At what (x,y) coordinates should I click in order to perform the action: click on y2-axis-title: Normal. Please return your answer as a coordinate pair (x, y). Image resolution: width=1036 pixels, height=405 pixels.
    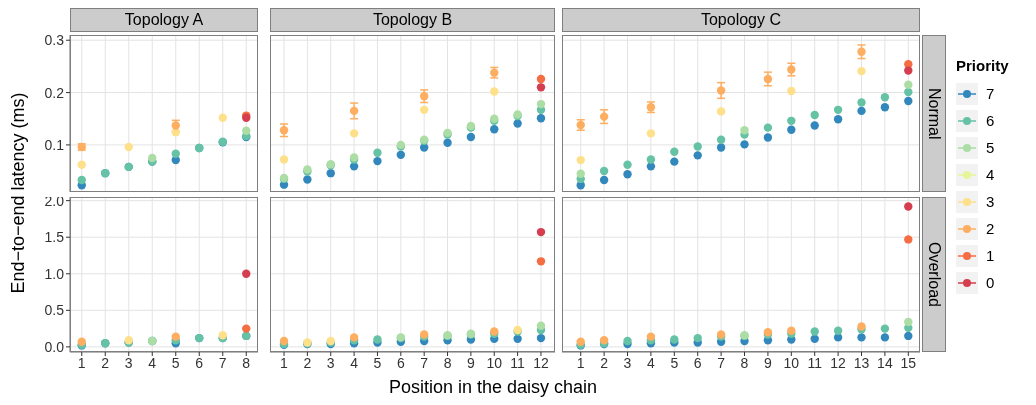
    Looking at the image, I should click on (934, 113).